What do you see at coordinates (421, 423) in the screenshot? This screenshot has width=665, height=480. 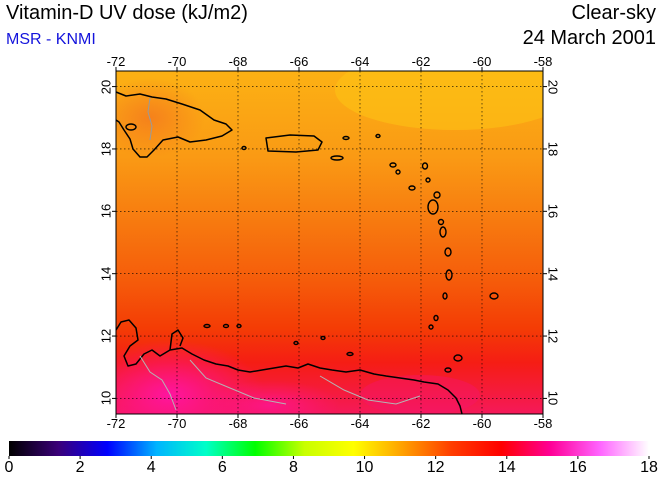 I see `bottom-longitude-label: -62` at bounding box center [421, 423].